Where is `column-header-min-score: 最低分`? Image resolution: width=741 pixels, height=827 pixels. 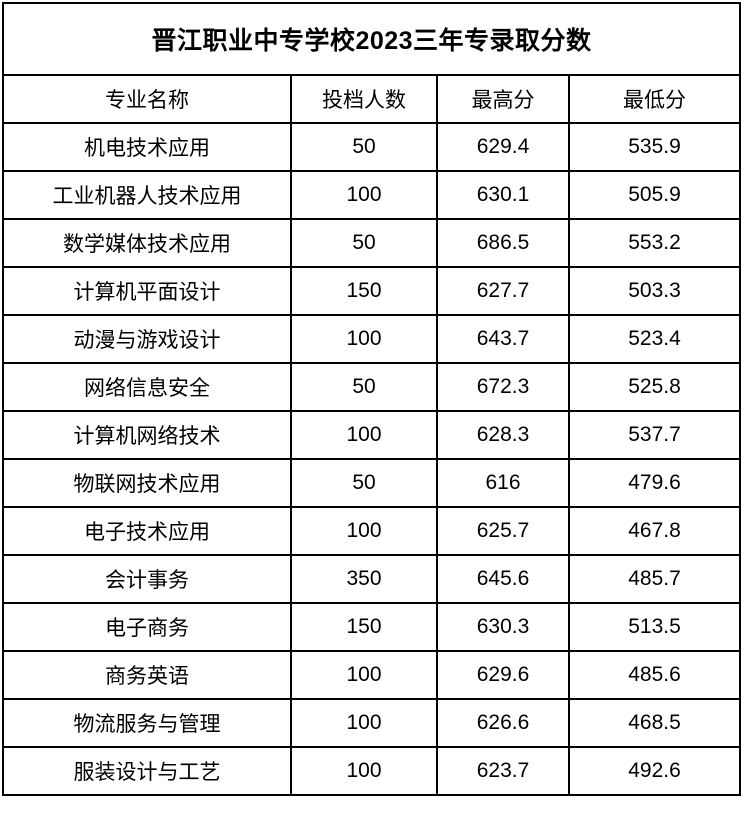
column-header-min-score: 最低分 is located at coordinates (654, 99).